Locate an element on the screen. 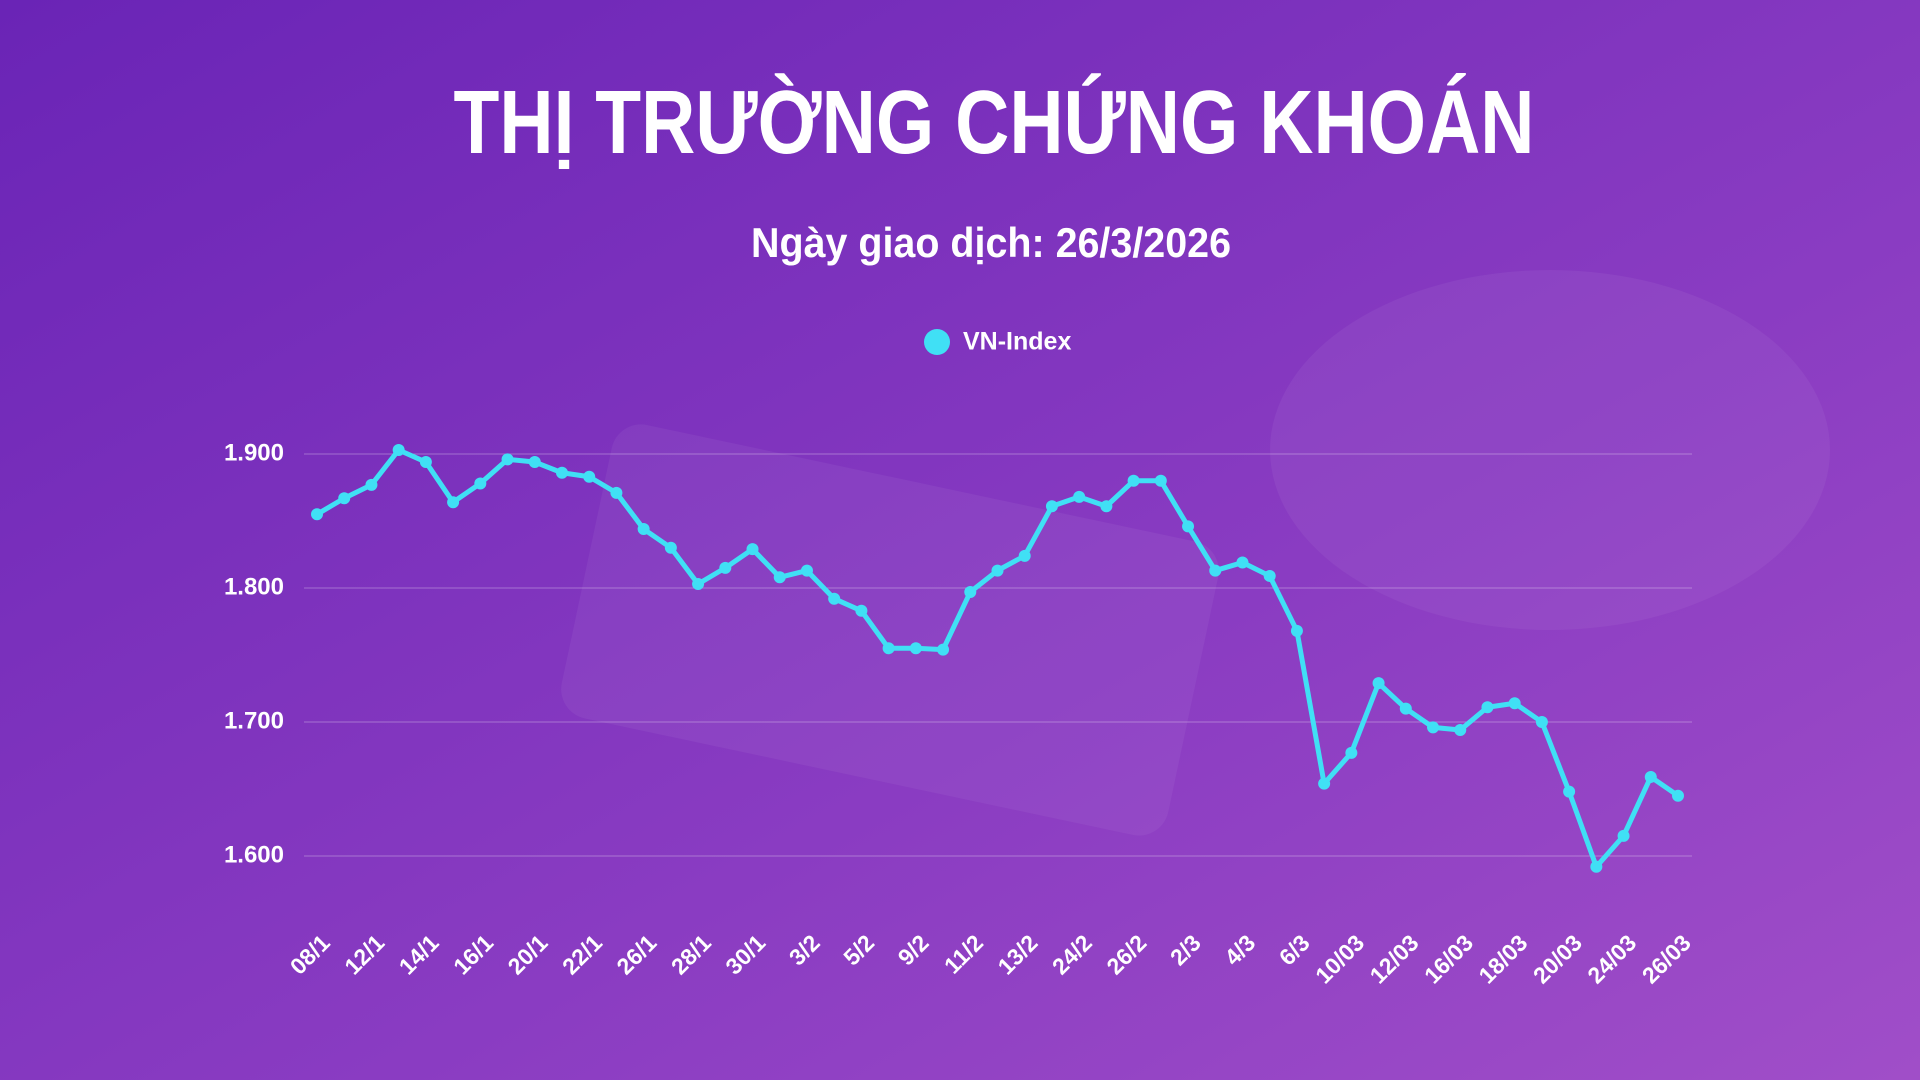  y-tick-label: 1.600 is located at coordinates (254, 854).